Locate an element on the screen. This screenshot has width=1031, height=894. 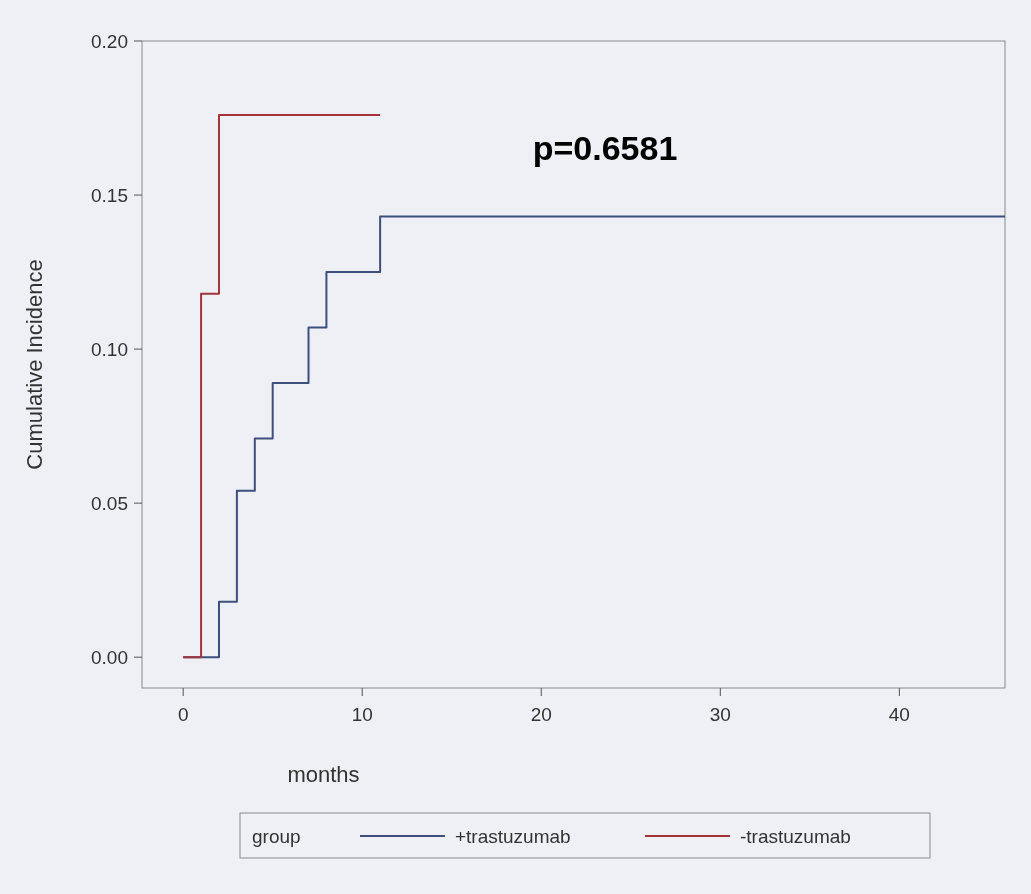
legend-label: -trastuzumab is located at coordinates (795, 836).